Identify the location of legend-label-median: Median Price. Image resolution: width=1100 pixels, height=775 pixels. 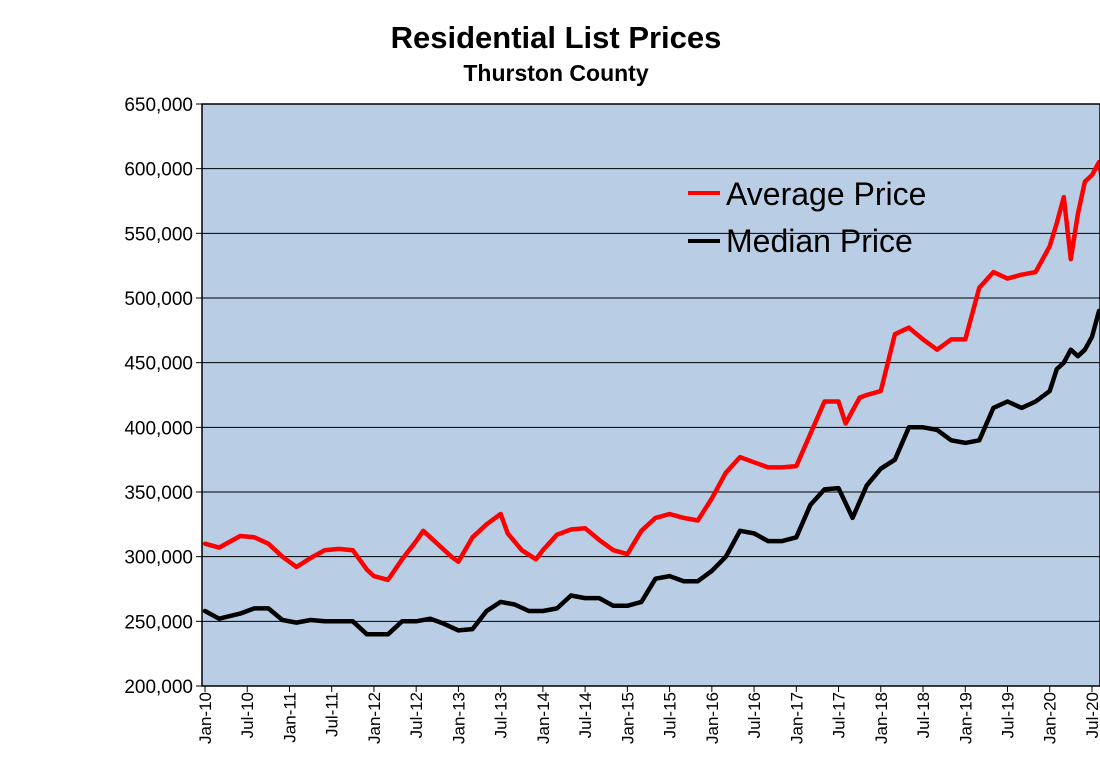
(819, 241).